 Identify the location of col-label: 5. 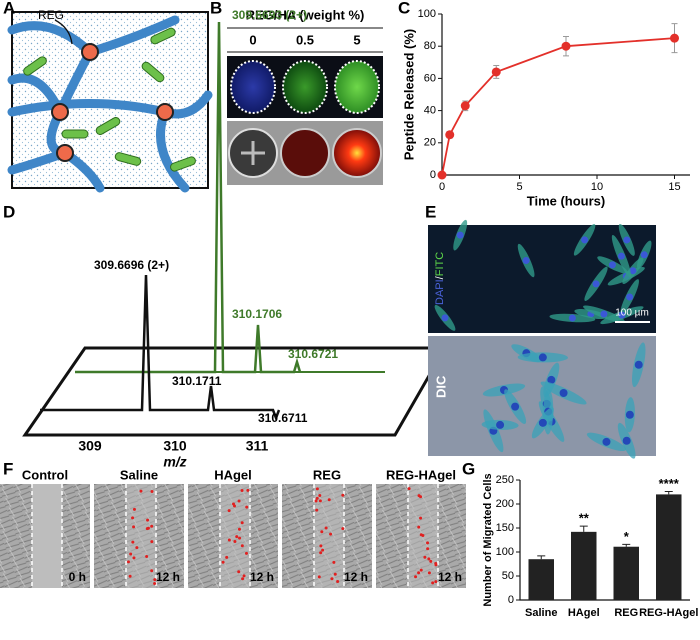
(356, 39).